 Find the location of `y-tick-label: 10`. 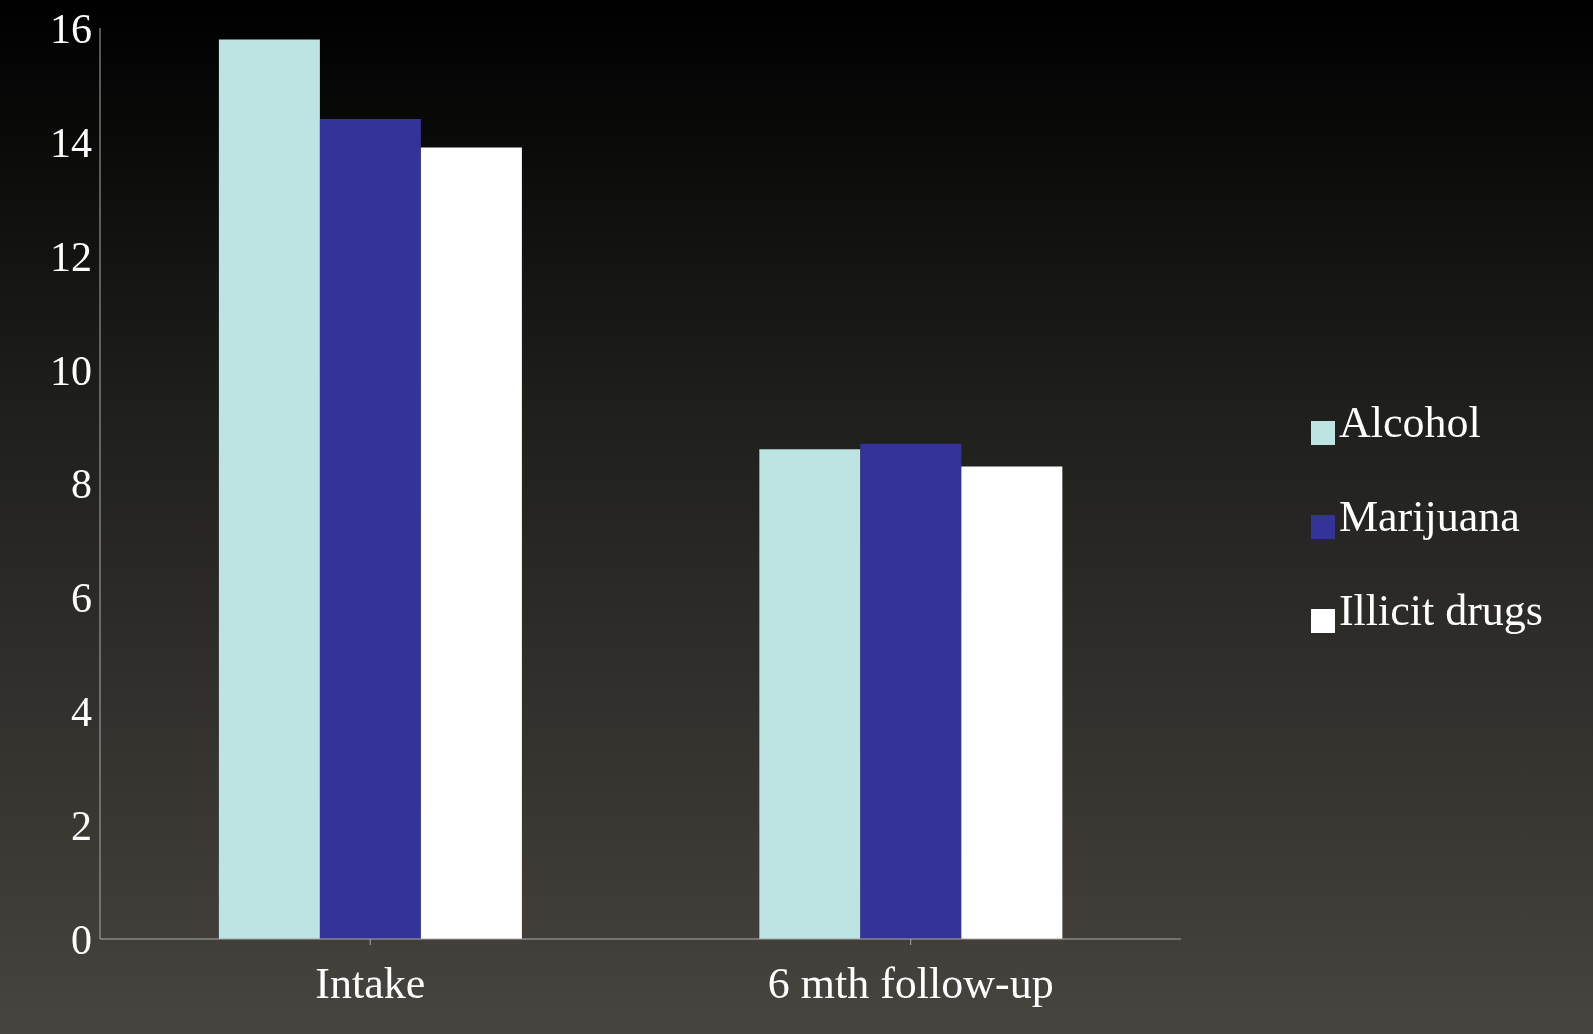

y-tick-label: 10 is located at coordinates (71, 370).